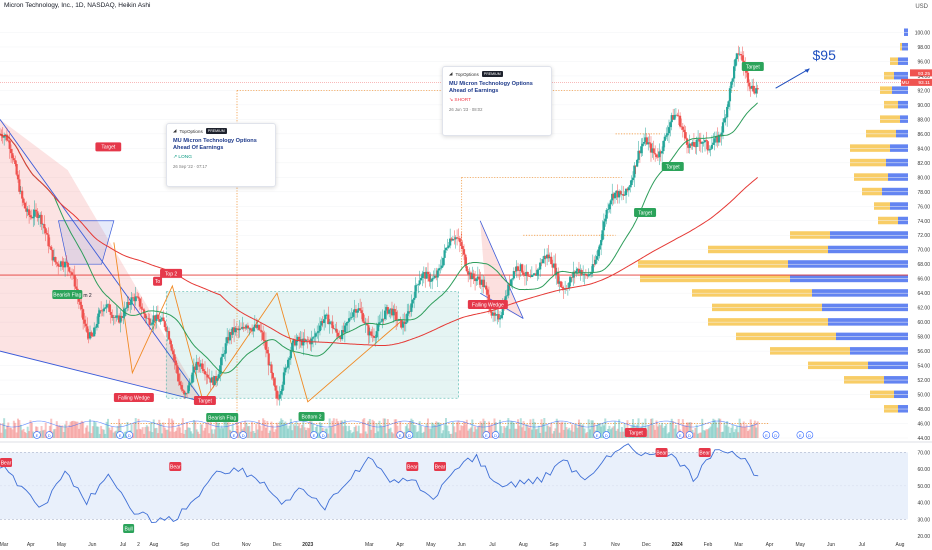 The image size is (932, 550). I want to click on price-axis-label: 54.00, so click(923, 367).